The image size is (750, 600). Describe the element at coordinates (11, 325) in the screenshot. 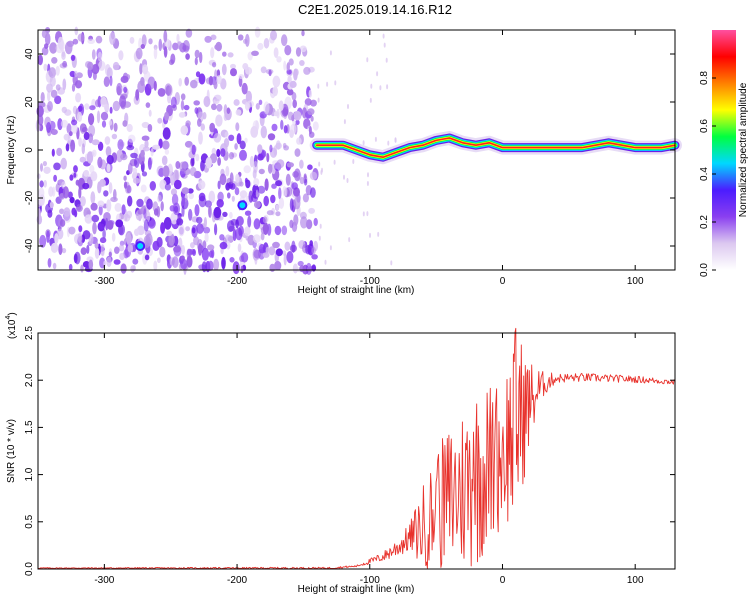

I see `svg-text: (x104)` at that location.